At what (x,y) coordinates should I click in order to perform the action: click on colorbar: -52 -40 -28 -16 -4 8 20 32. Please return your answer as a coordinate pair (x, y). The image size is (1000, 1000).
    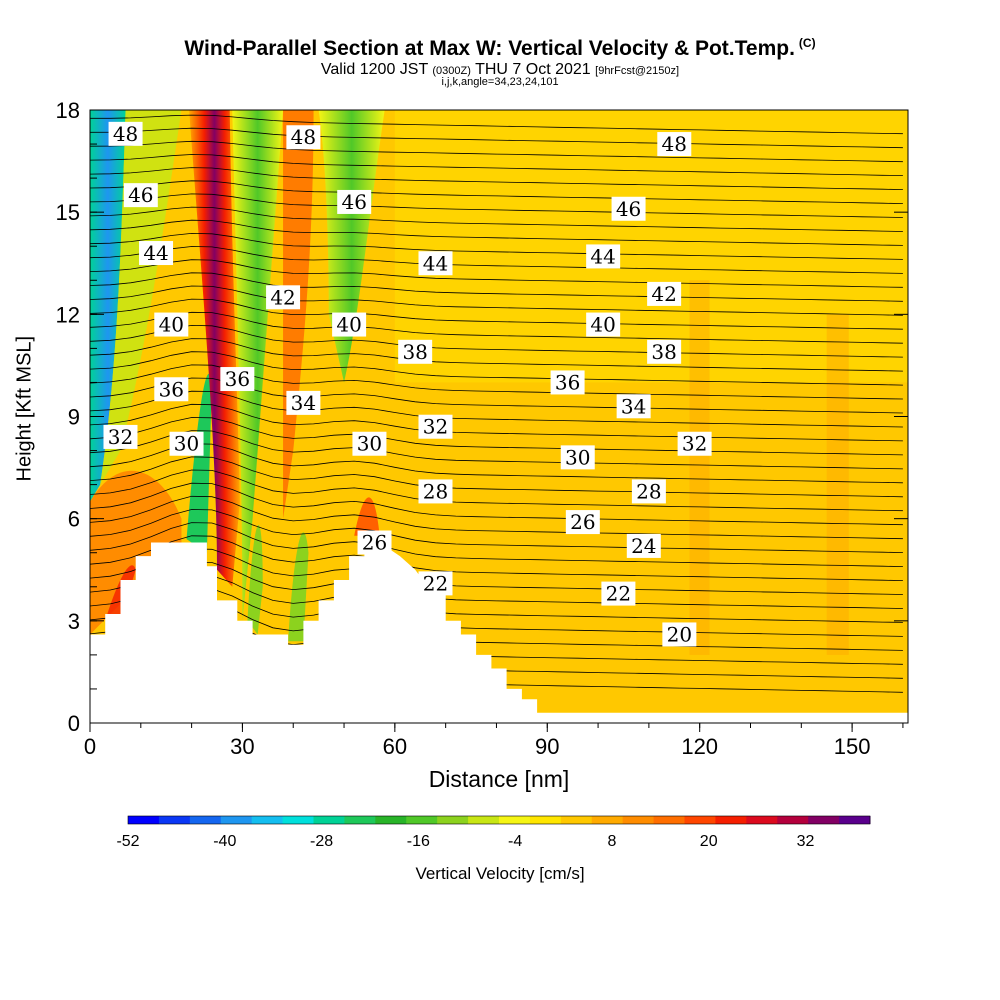
    Looking at the image, I should click on (493, 832).